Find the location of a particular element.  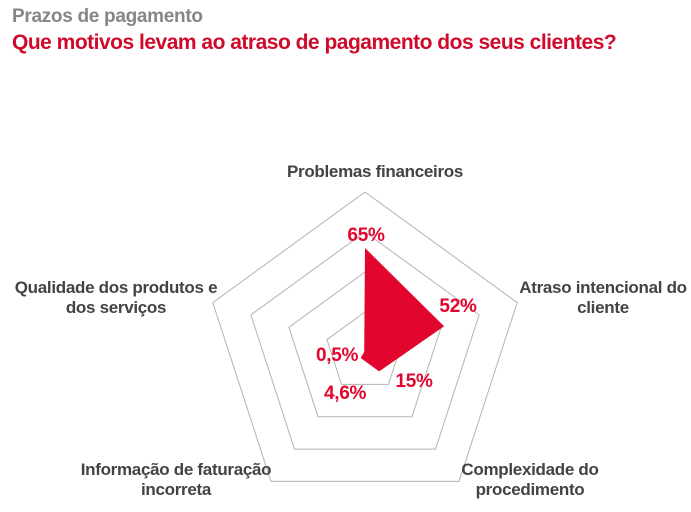

axis-label-line: cliente is located at coordinates (603, 307).